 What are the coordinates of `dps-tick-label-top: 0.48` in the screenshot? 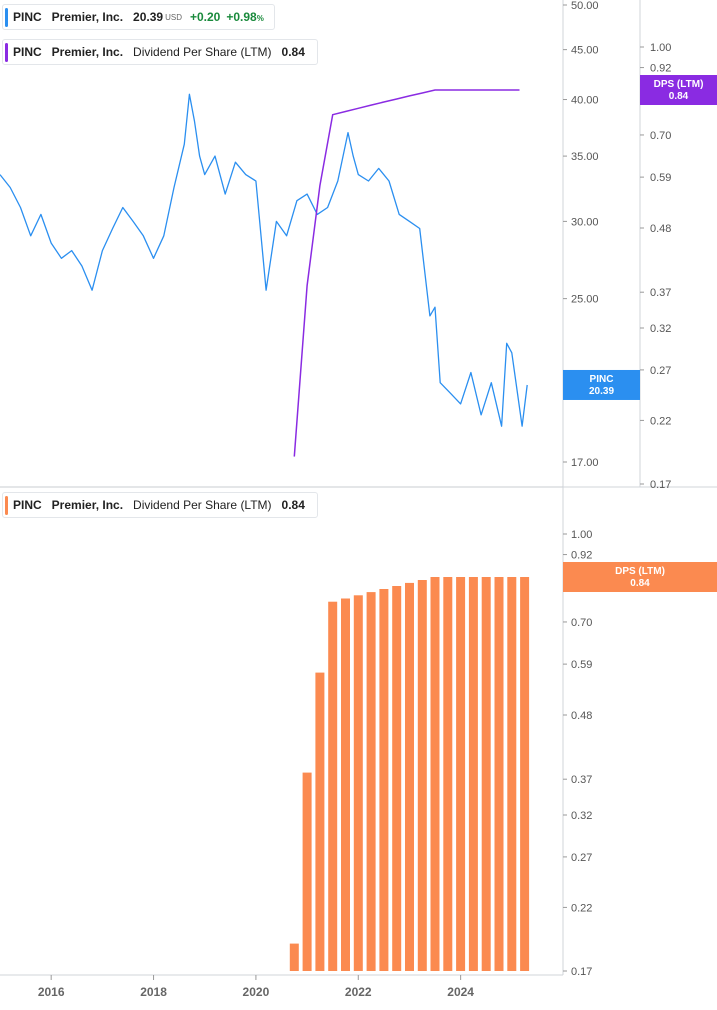 It's located at (660, 229).